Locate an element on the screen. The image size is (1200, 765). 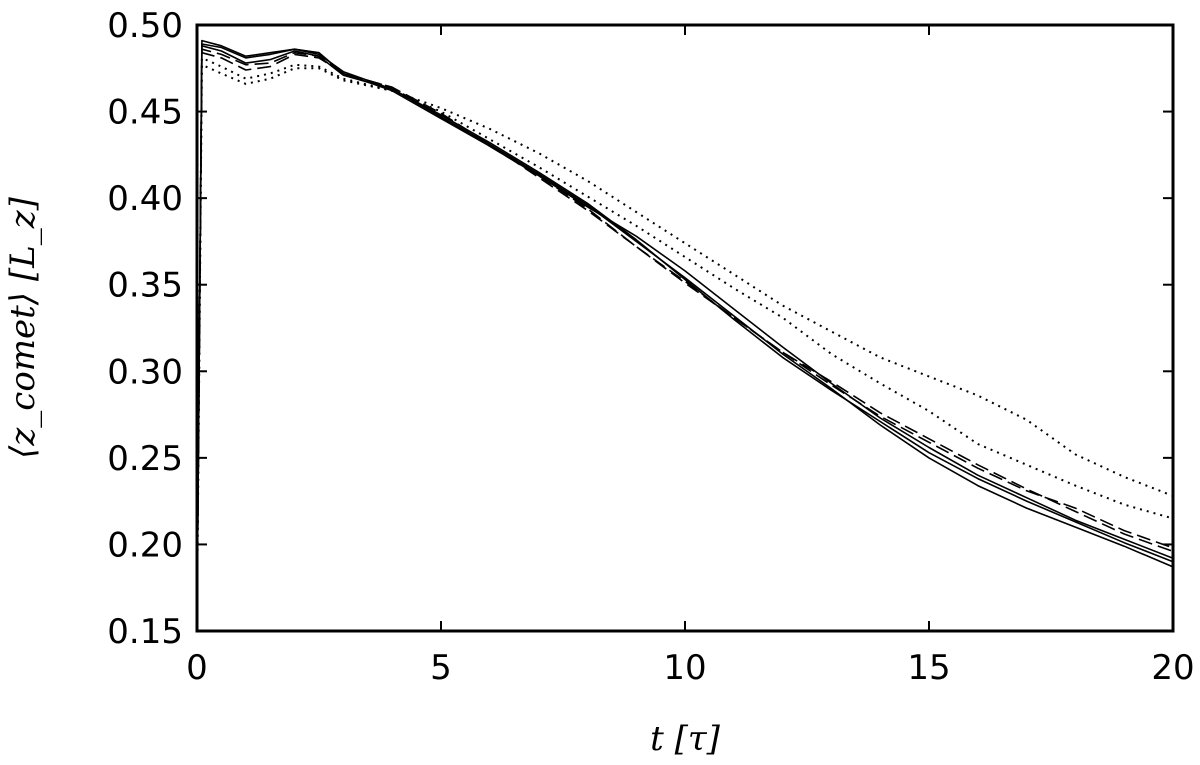
x-tick-label: 5 is located at coordinates (441, 668).